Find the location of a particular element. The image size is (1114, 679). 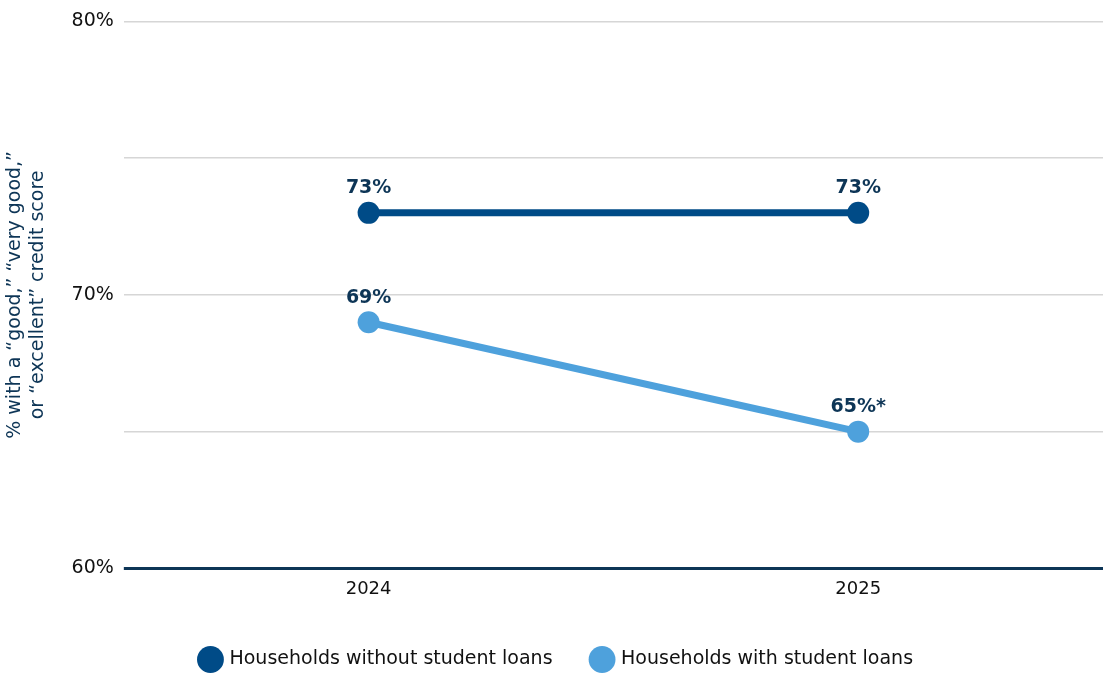

data-label: 69% is located at coordinates (368, 295).